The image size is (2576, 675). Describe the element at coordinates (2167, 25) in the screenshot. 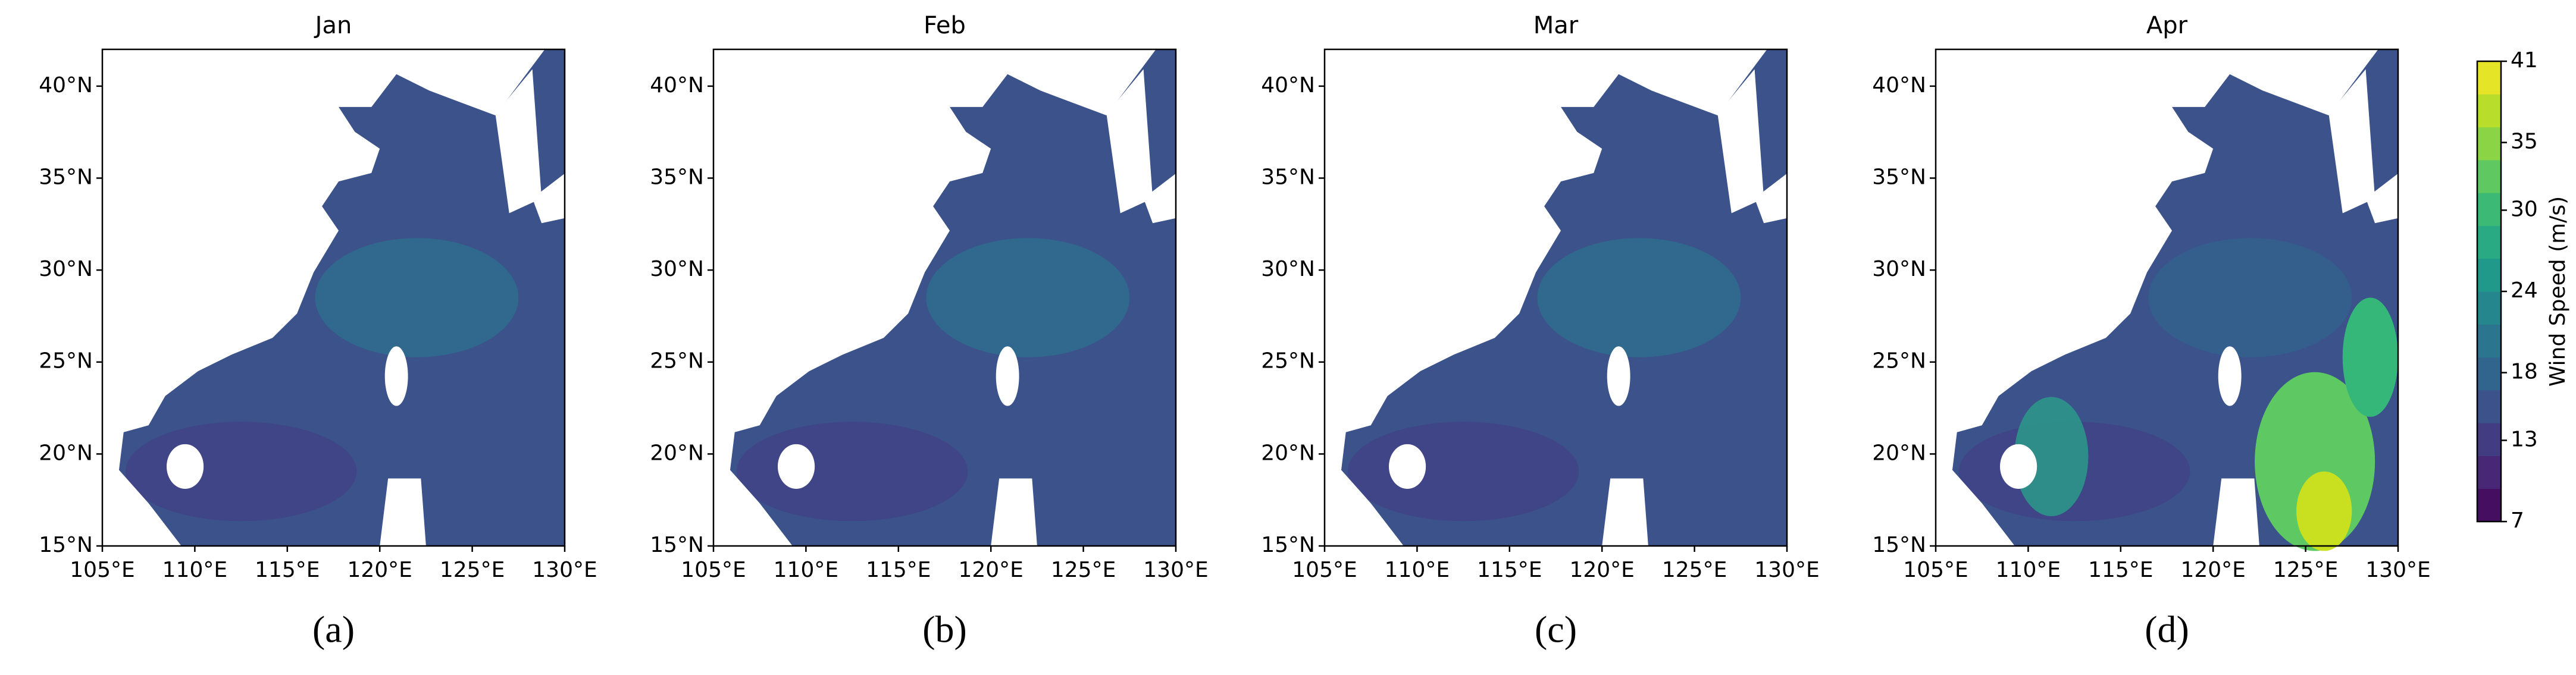

I see `panel-title: Apr` at that location.